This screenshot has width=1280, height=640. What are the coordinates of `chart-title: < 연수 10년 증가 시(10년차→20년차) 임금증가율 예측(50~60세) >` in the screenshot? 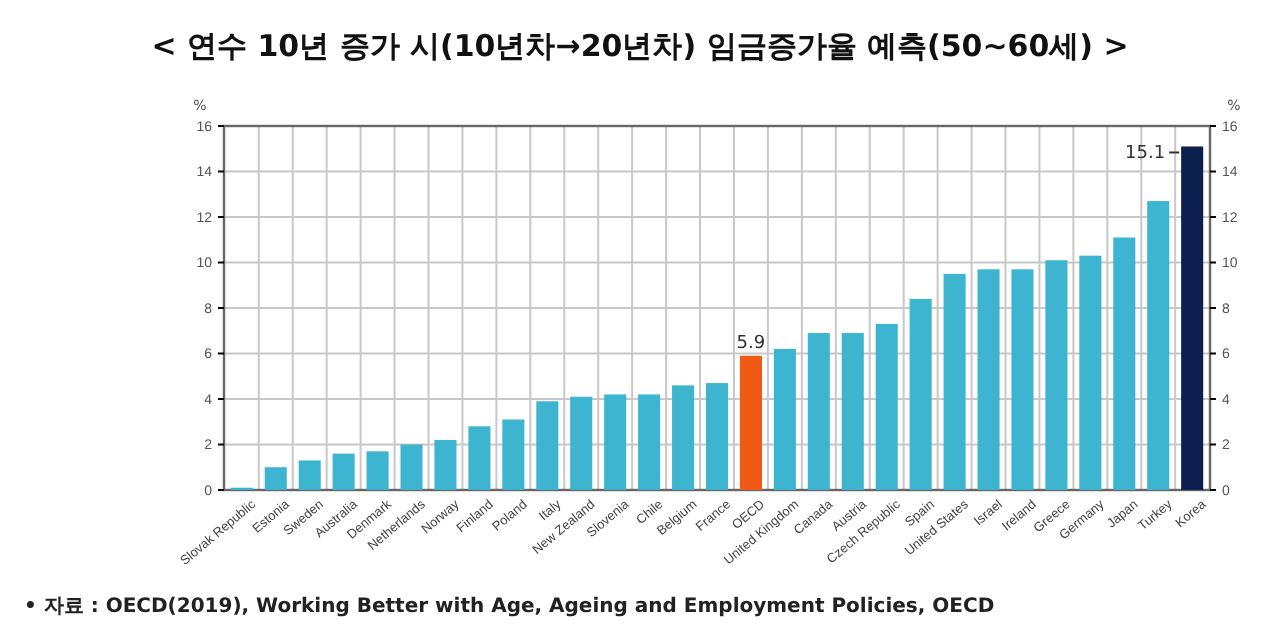 It's located at (640, 46).